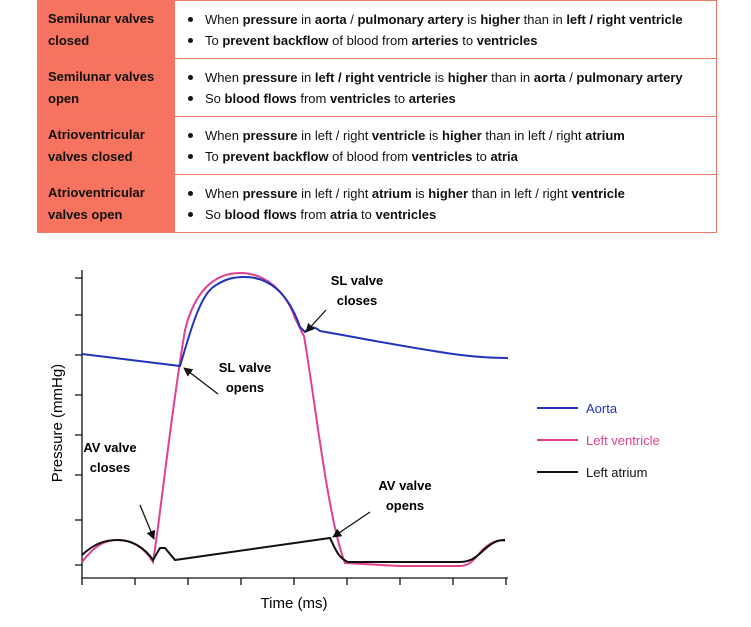  I want to click on legend-label: Left atrium, so click(616, 472).